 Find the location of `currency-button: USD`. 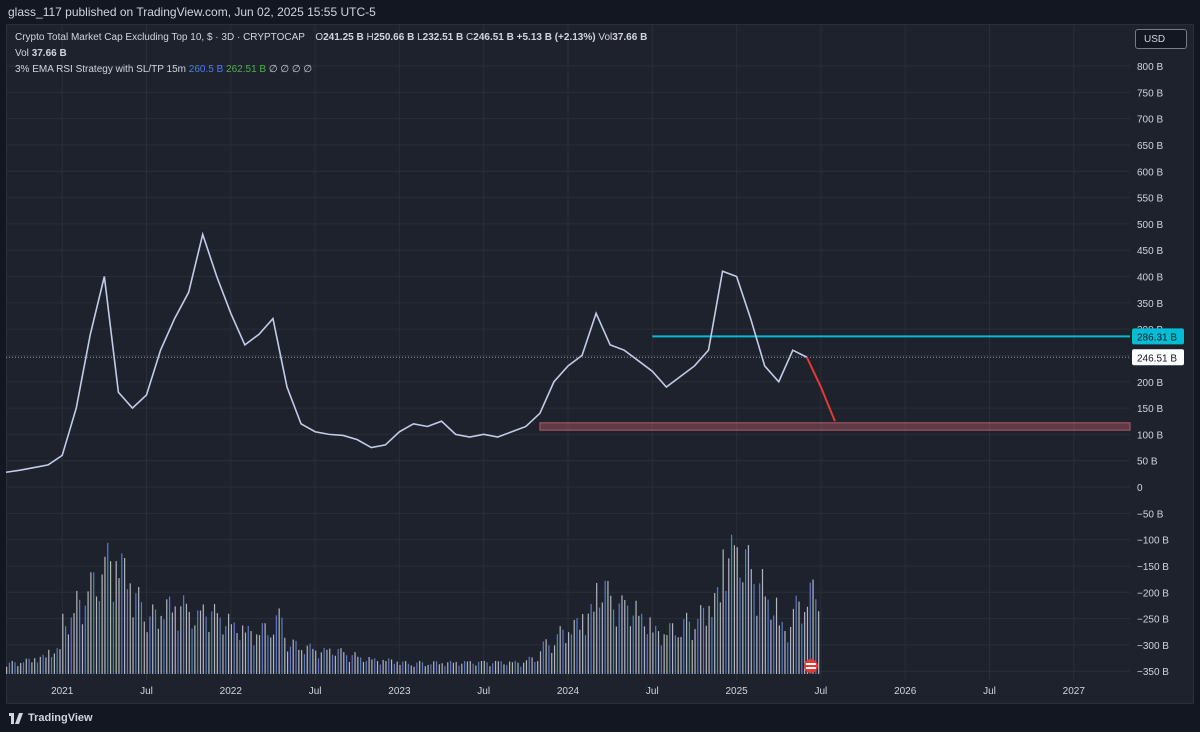

currency-button: USD is located at coordinates (1161, 39).